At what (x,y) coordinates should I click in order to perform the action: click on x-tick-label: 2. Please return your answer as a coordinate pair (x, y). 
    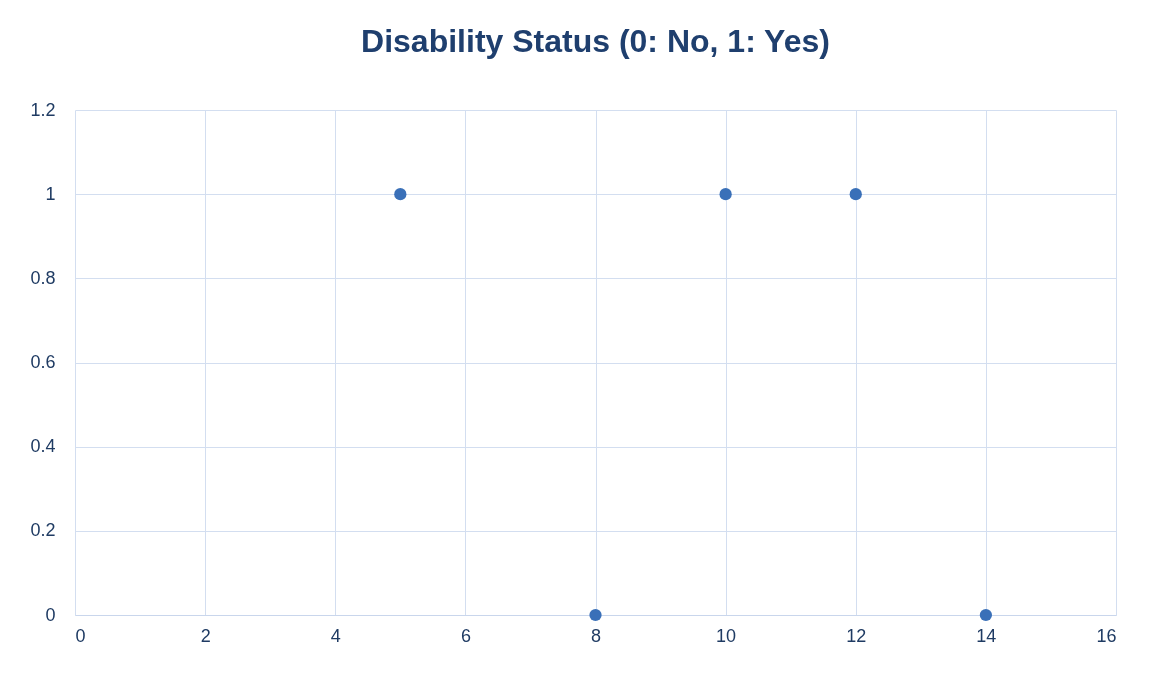
    Looking at the image, I should click on (205, 635).